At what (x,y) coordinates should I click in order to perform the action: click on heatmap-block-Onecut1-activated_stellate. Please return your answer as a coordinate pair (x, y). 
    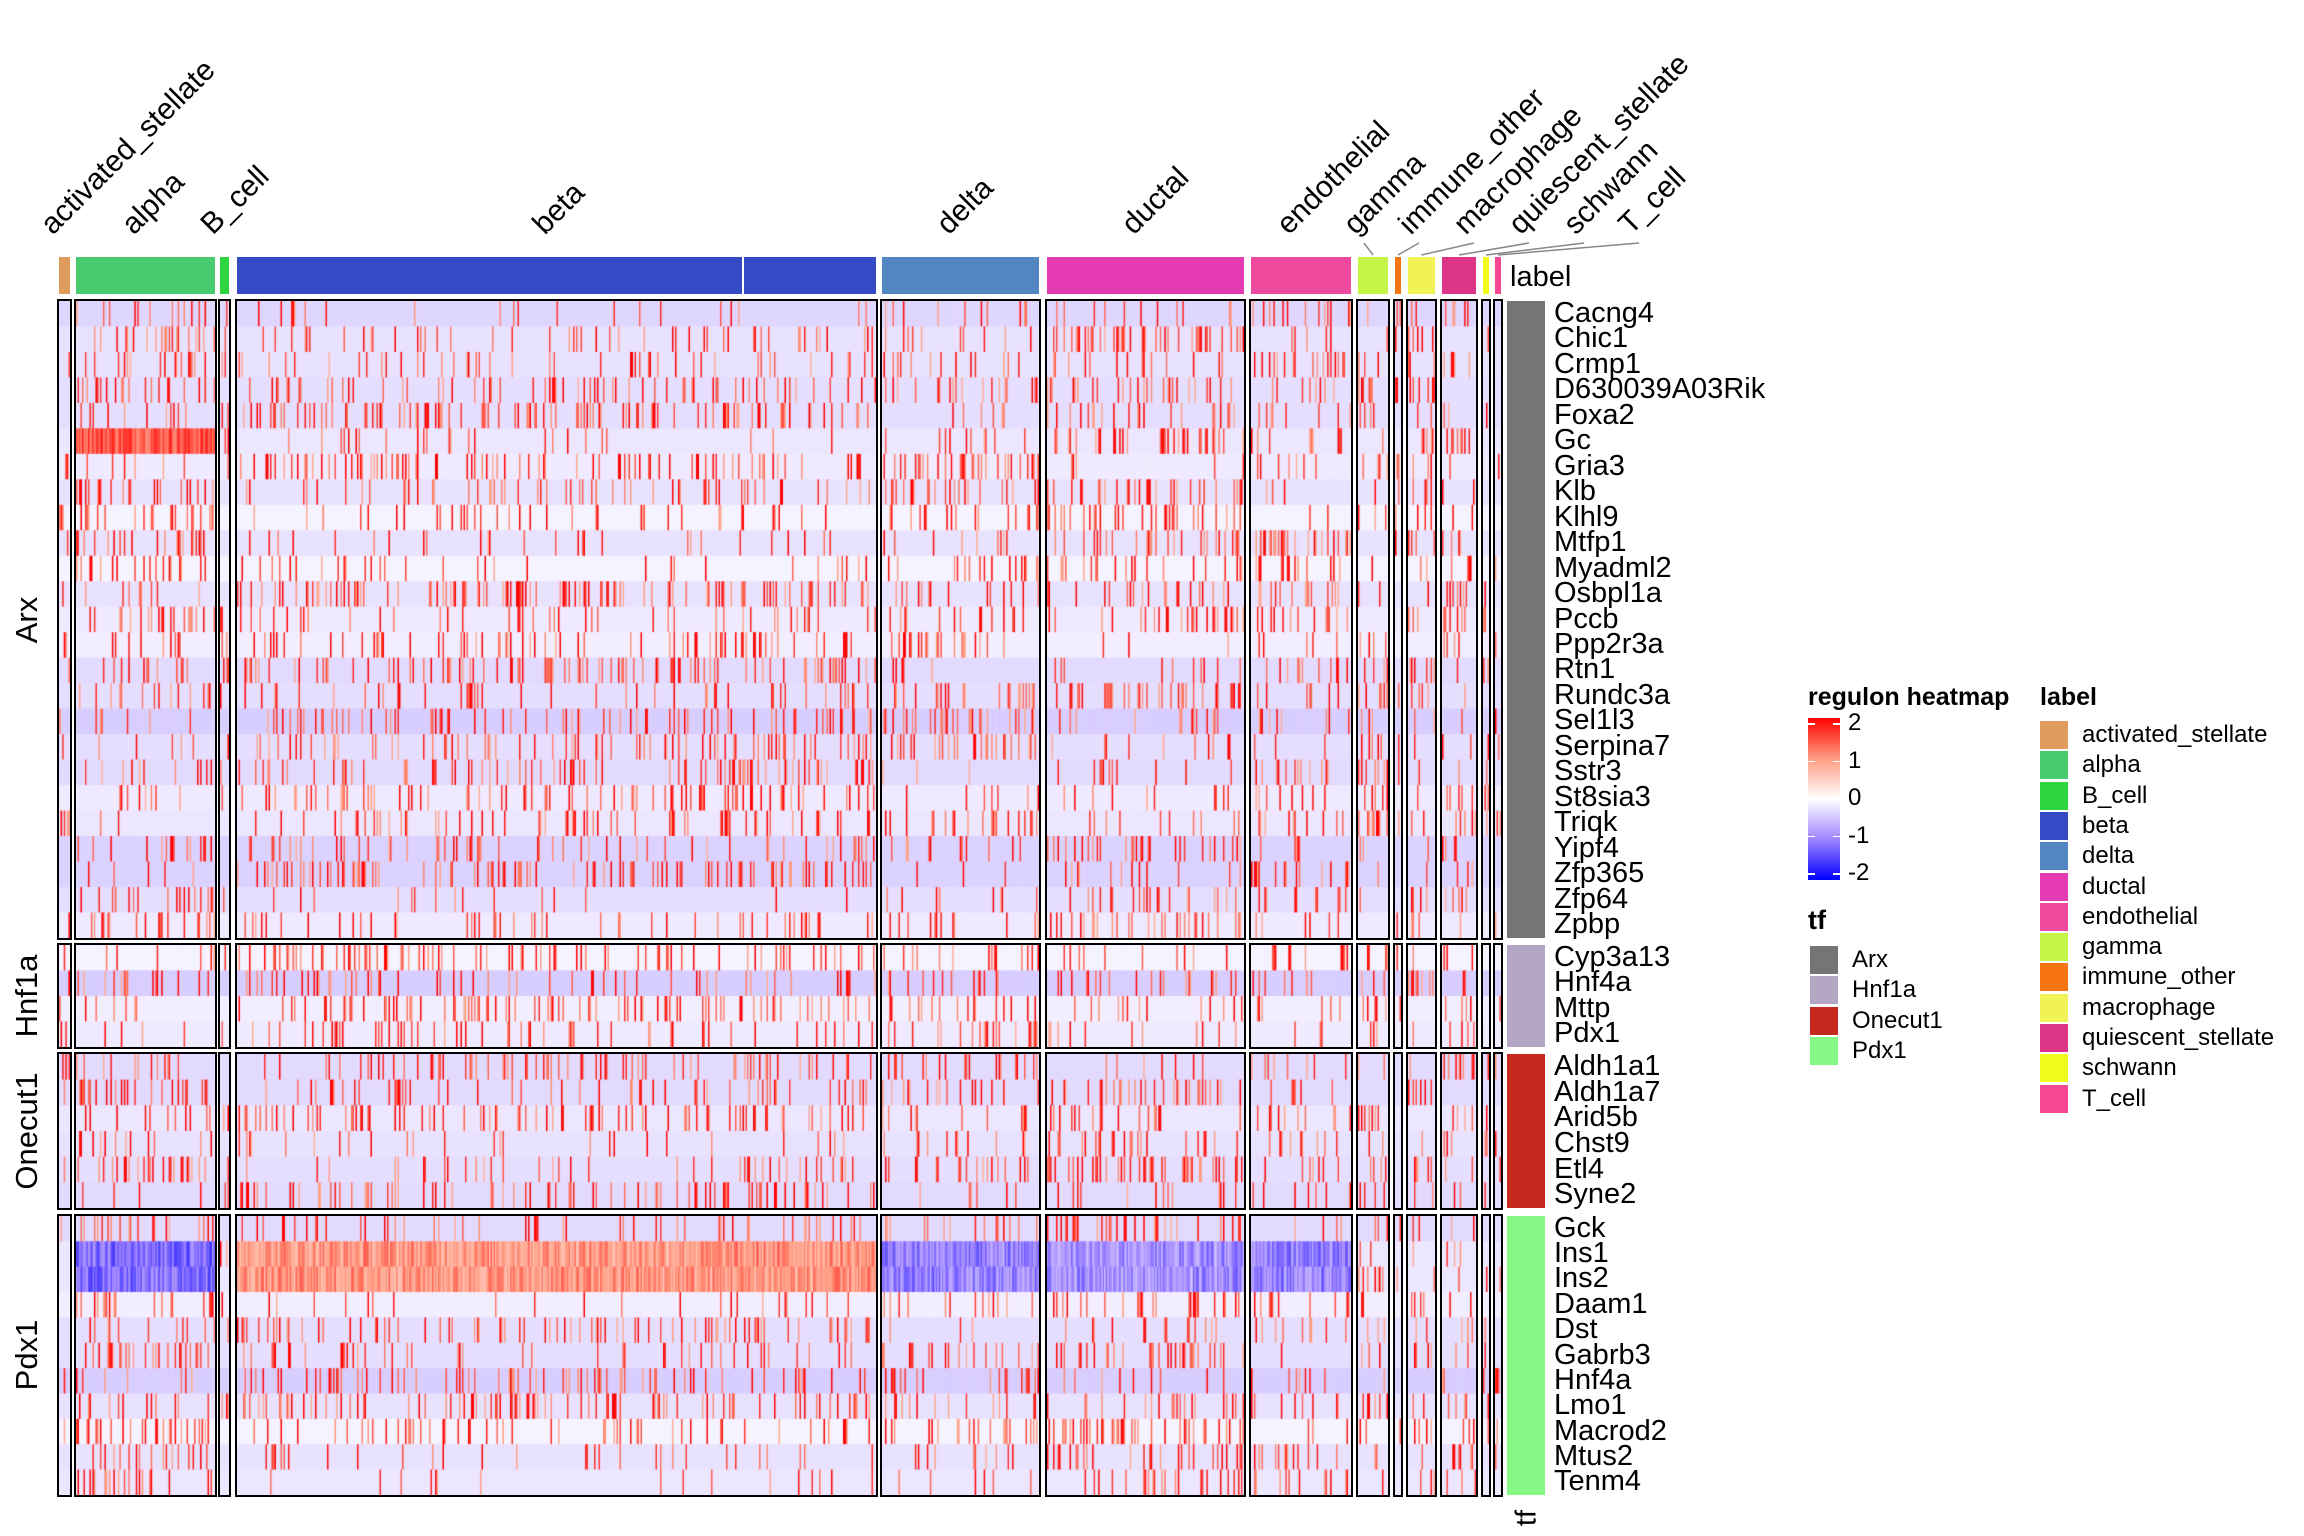
    Looking at the image, I should click on (64, 1131).